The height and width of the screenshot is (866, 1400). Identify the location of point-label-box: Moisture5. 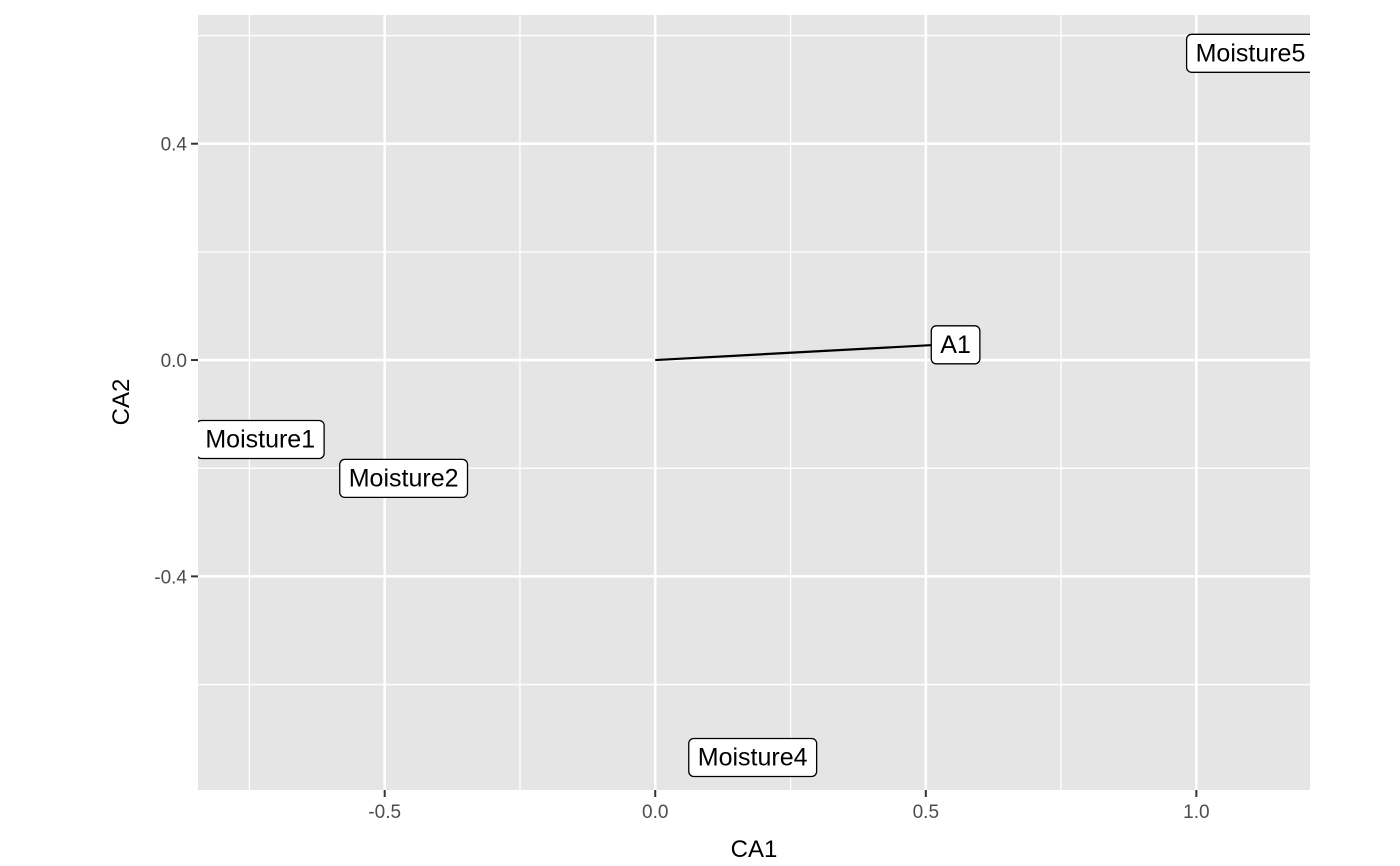
(1247, 53).